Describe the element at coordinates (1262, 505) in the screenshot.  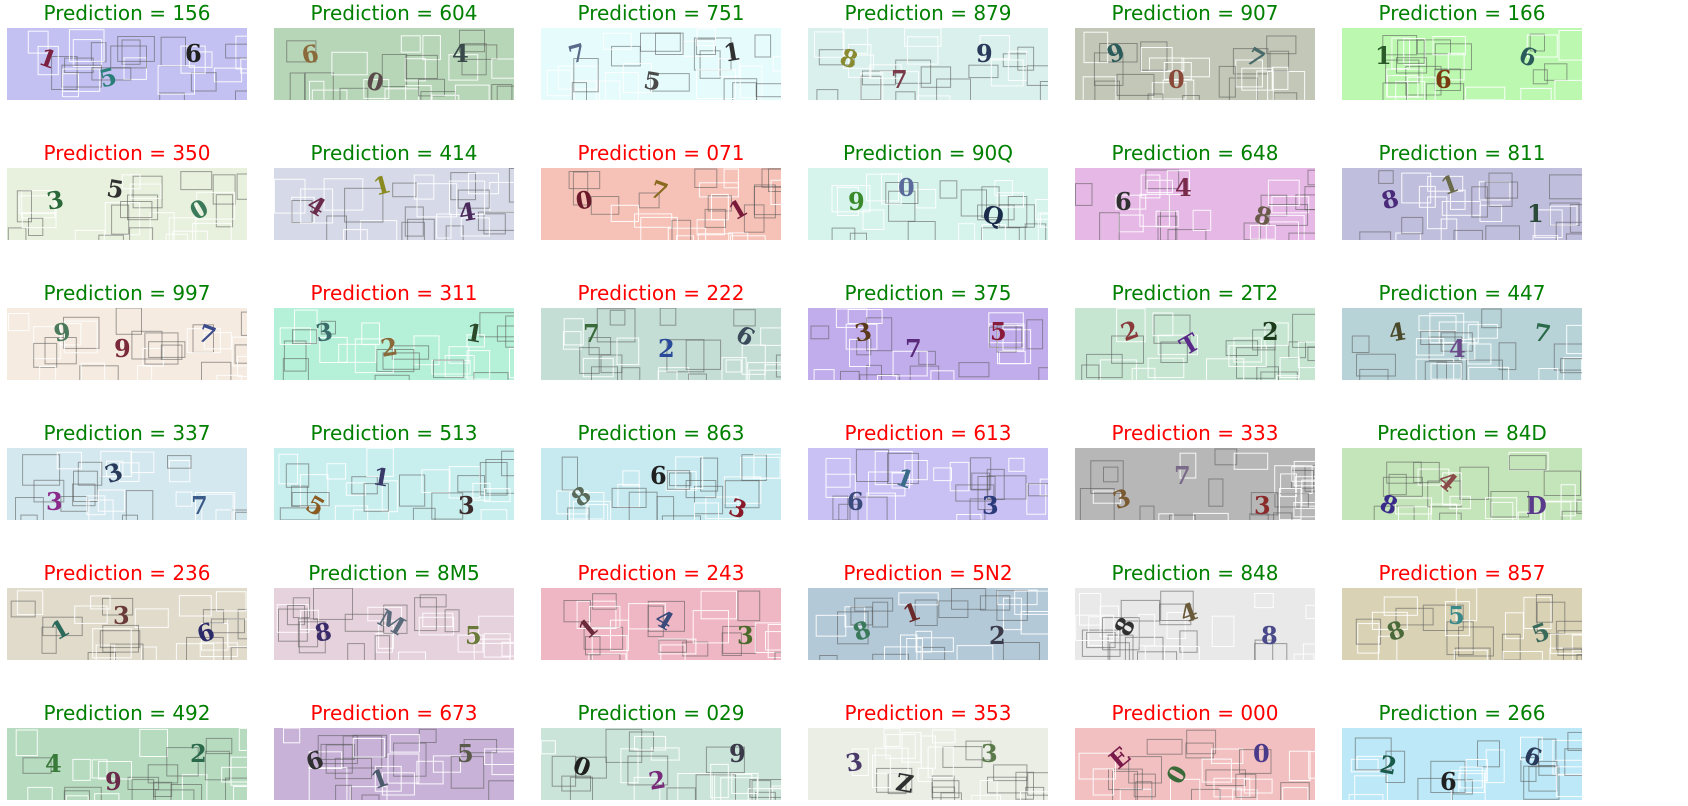
I see `captcha-glyph: 3` at that location.